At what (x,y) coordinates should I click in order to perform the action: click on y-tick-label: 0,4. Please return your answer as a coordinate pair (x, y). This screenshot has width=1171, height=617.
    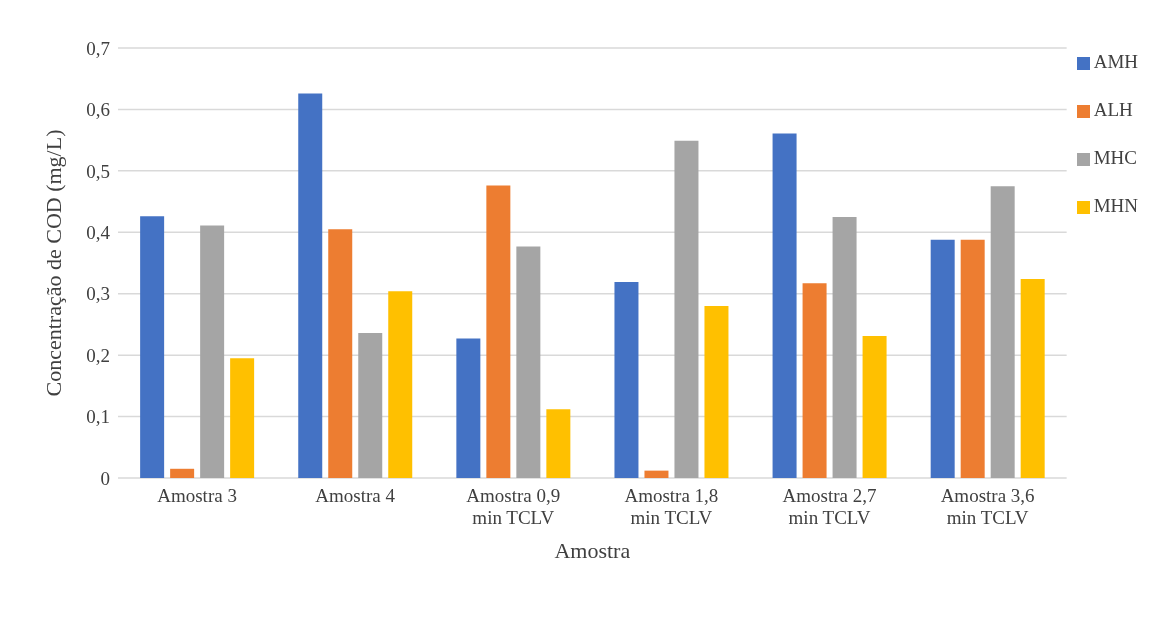
    Looking at the image, I should click on (98, 233).